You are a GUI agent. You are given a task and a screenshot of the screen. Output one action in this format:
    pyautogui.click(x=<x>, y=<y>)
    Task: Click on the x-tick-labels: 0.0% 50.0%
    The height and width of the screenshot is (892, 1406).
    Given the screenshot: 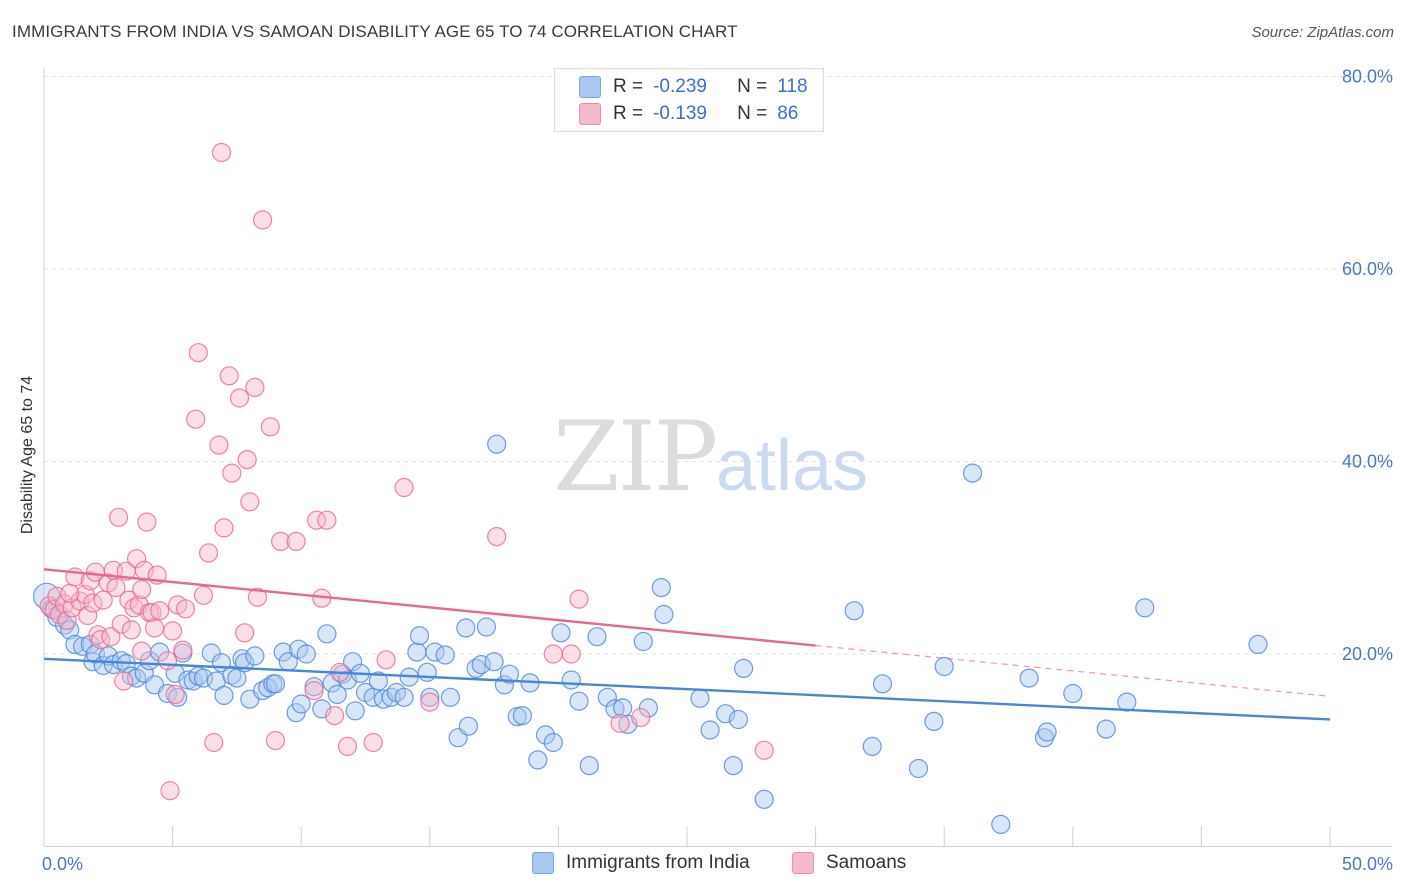 What is the action you would take?
    pyautogui.click(x=717, y=864)
    